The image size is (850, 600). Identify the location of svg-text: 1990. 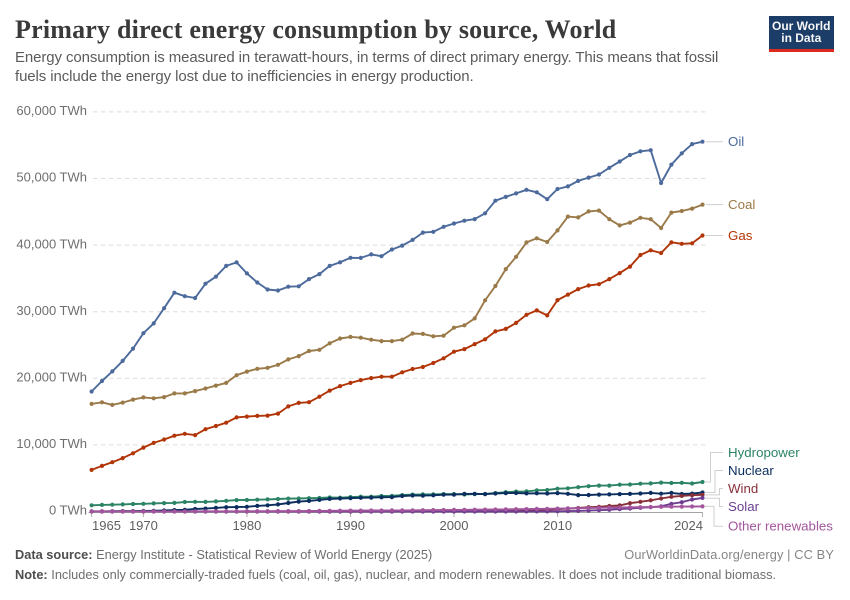
(350, 525).